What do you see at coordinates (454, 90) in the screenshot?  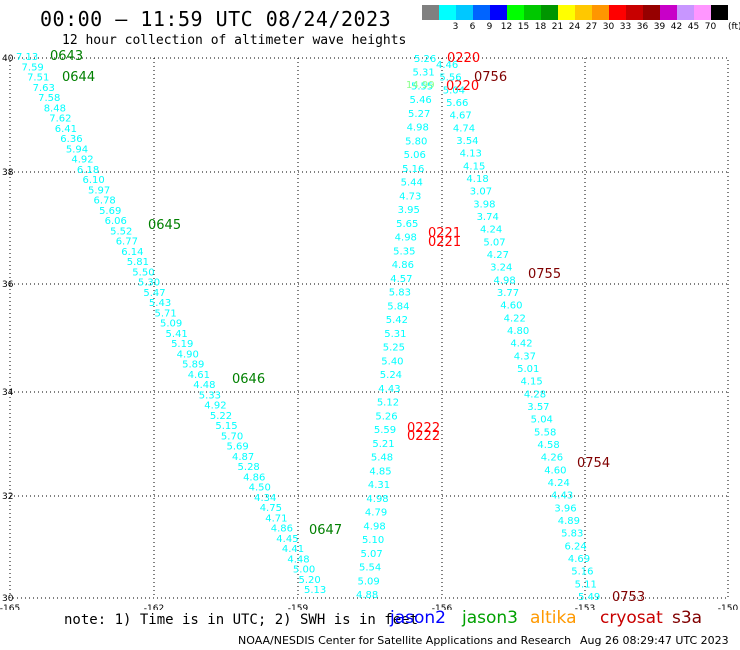 I see `swh-value-label: 5.04` at bounding box center [454, 90].